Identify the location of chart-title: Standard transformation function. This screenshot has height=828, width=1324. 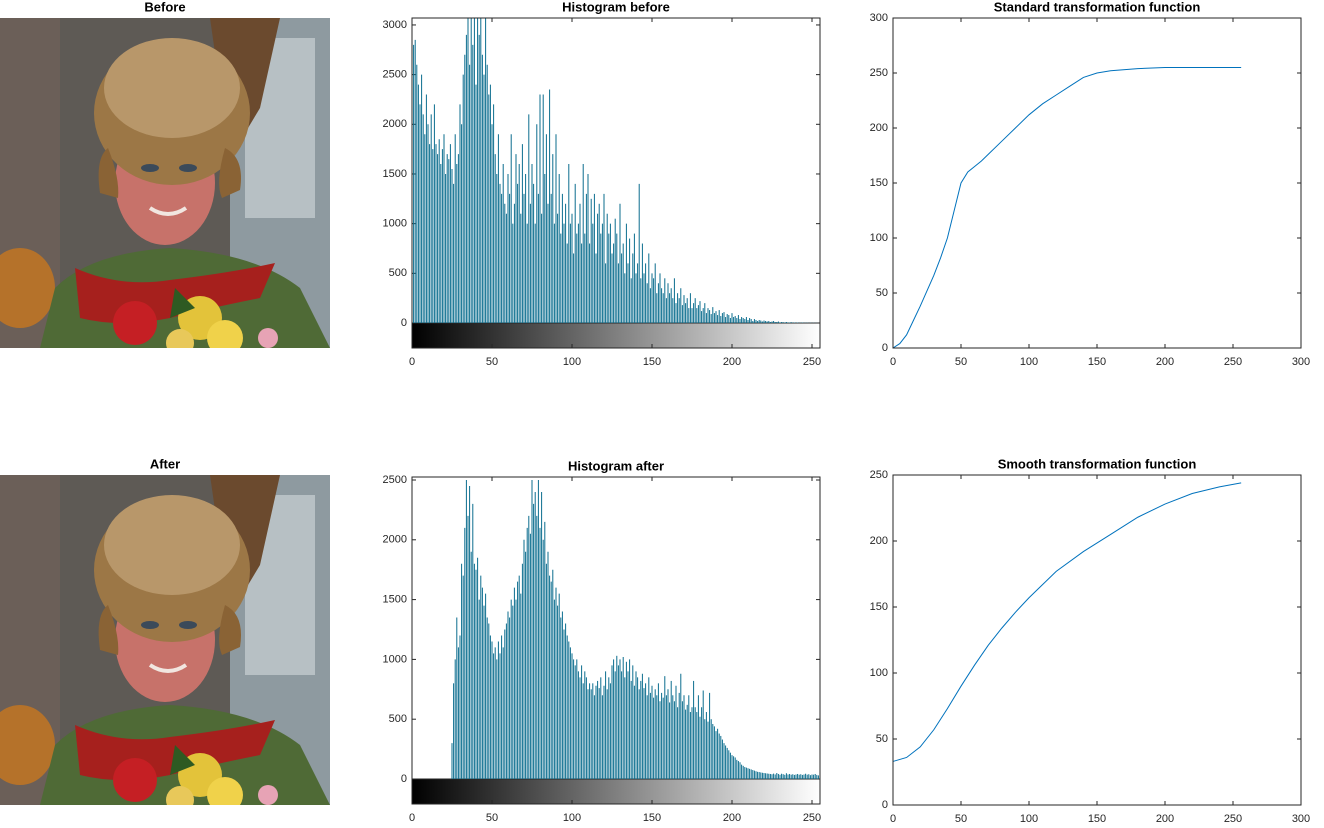
(1097, 7).